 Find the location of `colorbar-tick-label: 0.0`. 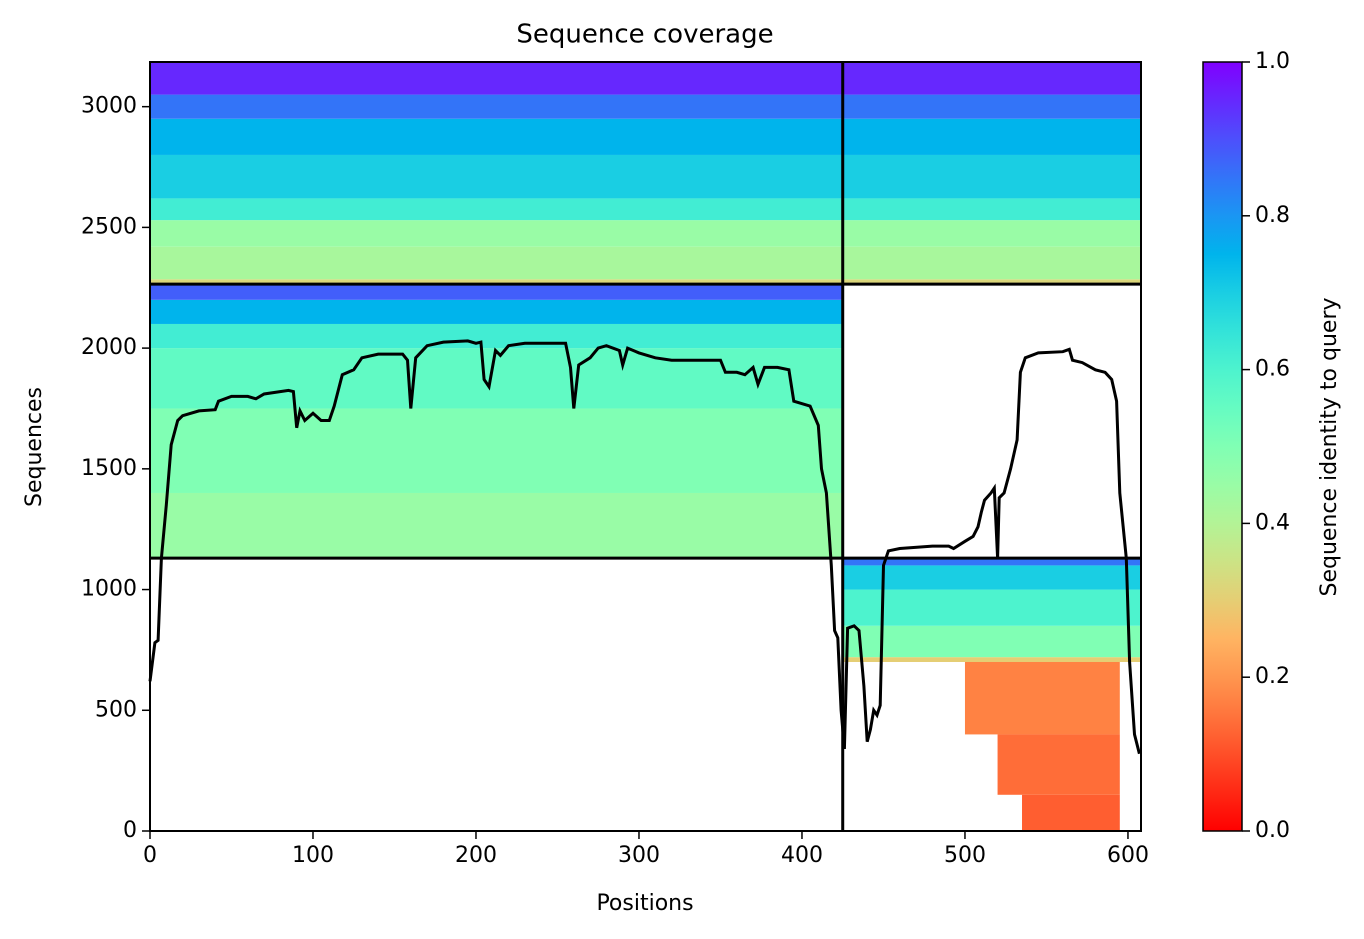

colorbar-tick-label: 0.0 is located at coordinates (1272, 830).